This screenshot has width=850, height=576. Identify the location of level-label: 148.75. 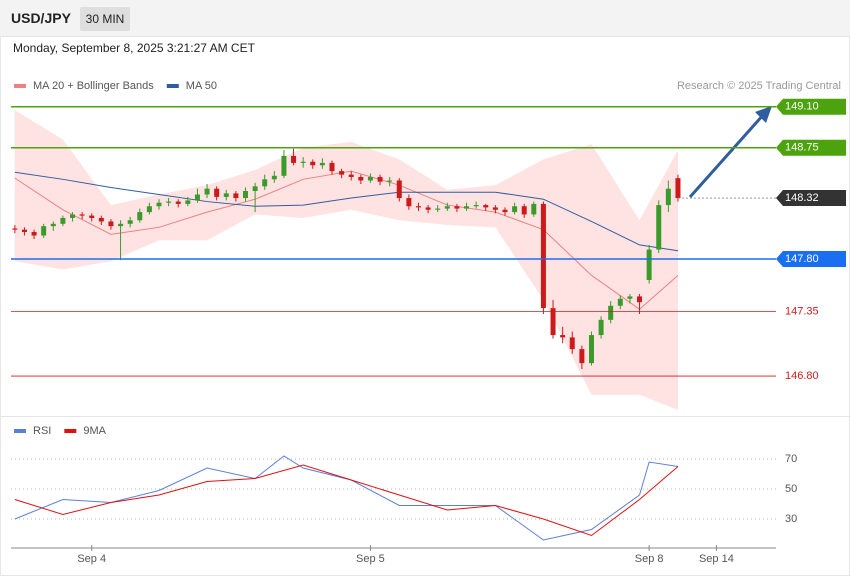
(802, 148).